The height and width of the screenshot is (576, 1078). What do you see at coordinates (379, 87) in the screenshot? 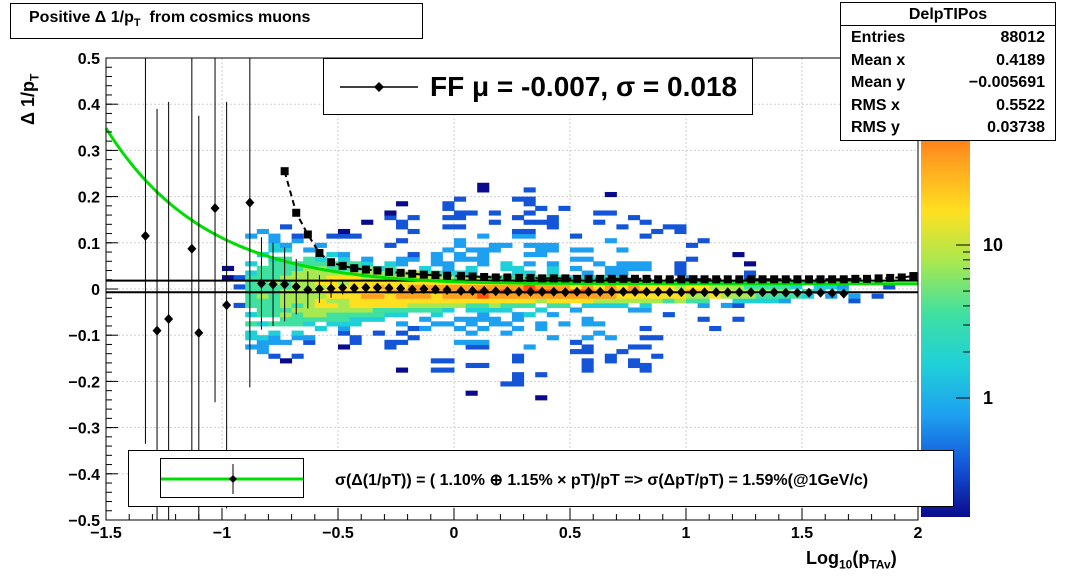
I see `fit-legend-marker` at bounding box center [379, 87].